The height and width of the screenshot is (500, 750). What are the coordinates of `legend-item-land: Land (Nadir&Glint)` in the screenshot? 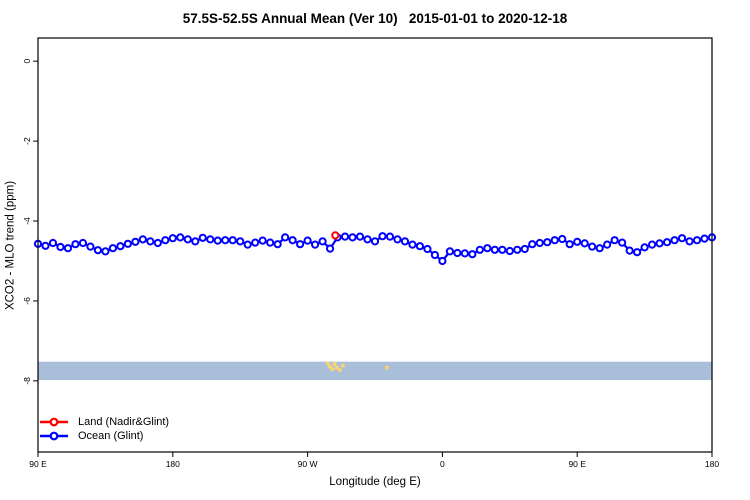 It's located at (104, 422).